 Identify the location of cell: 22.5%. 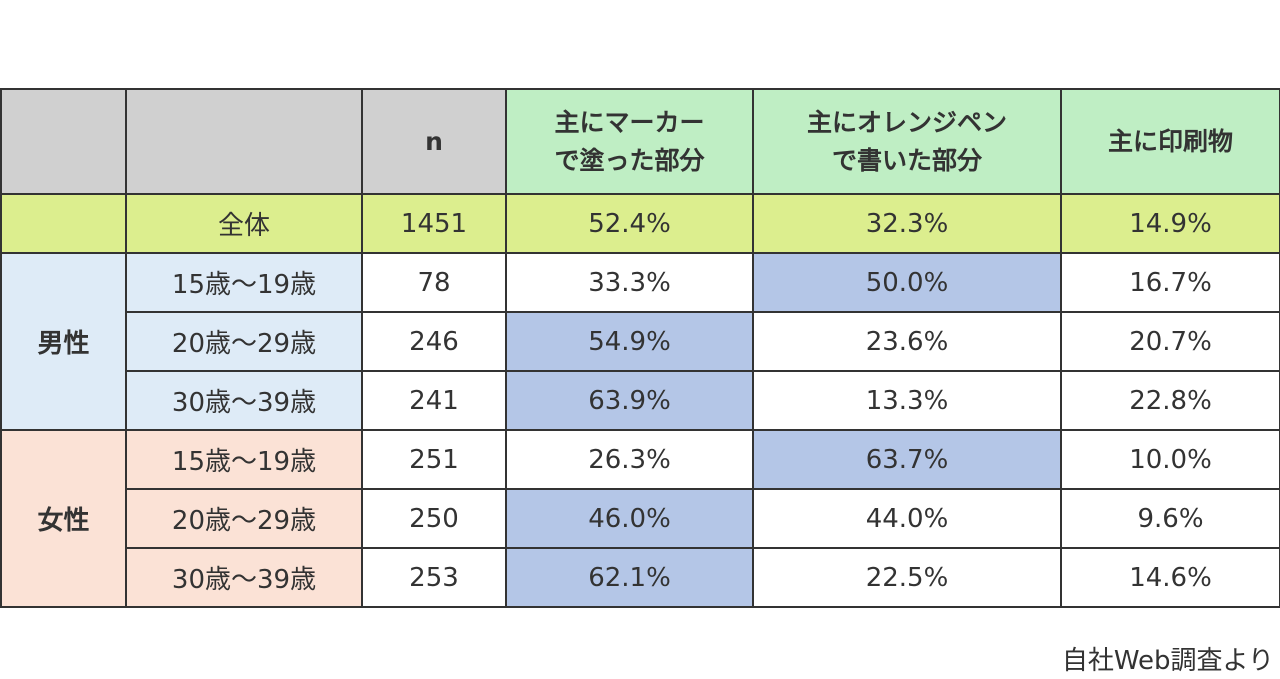
(907, 577).